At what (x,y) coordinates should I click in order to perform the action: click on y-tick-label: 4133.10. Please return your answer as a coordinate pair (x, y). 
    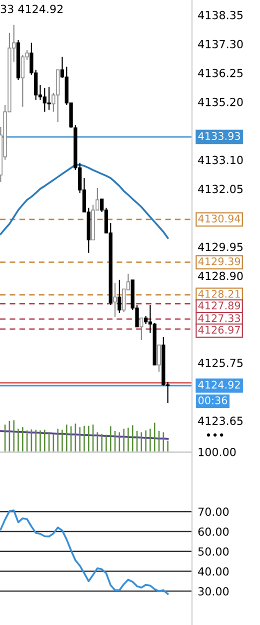
    Looking at the image, I should click on (220, 160).